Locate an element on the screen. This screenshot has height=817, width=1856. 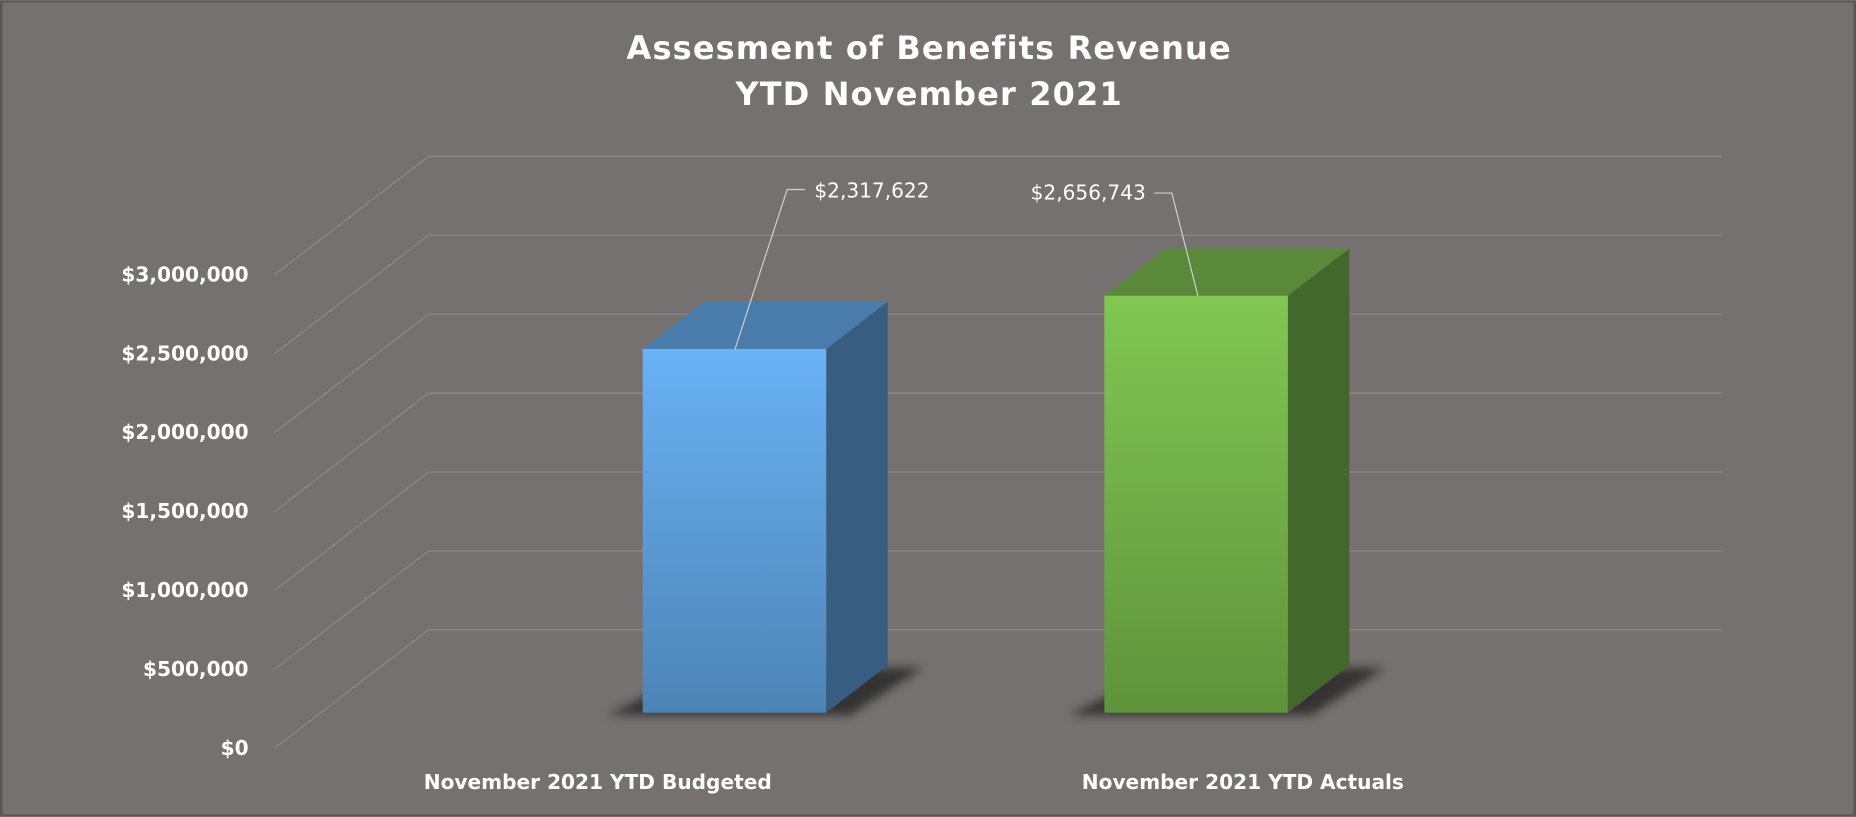
y-tick-label: $0 is located at coordinates (235, 748).